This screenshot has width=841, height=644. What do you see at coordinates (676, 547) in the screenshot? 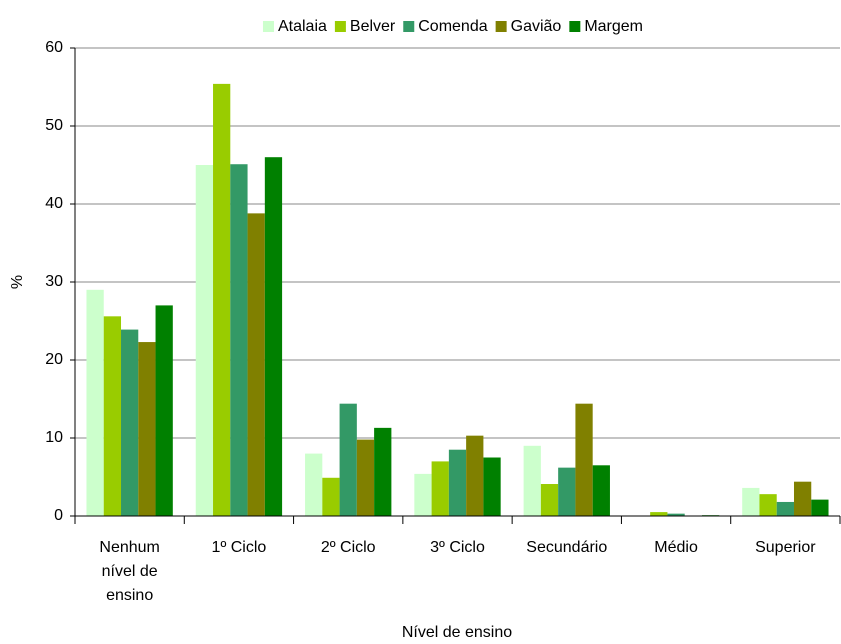
I see `x-tick-label: Médio` at bounding box center [676, 547].